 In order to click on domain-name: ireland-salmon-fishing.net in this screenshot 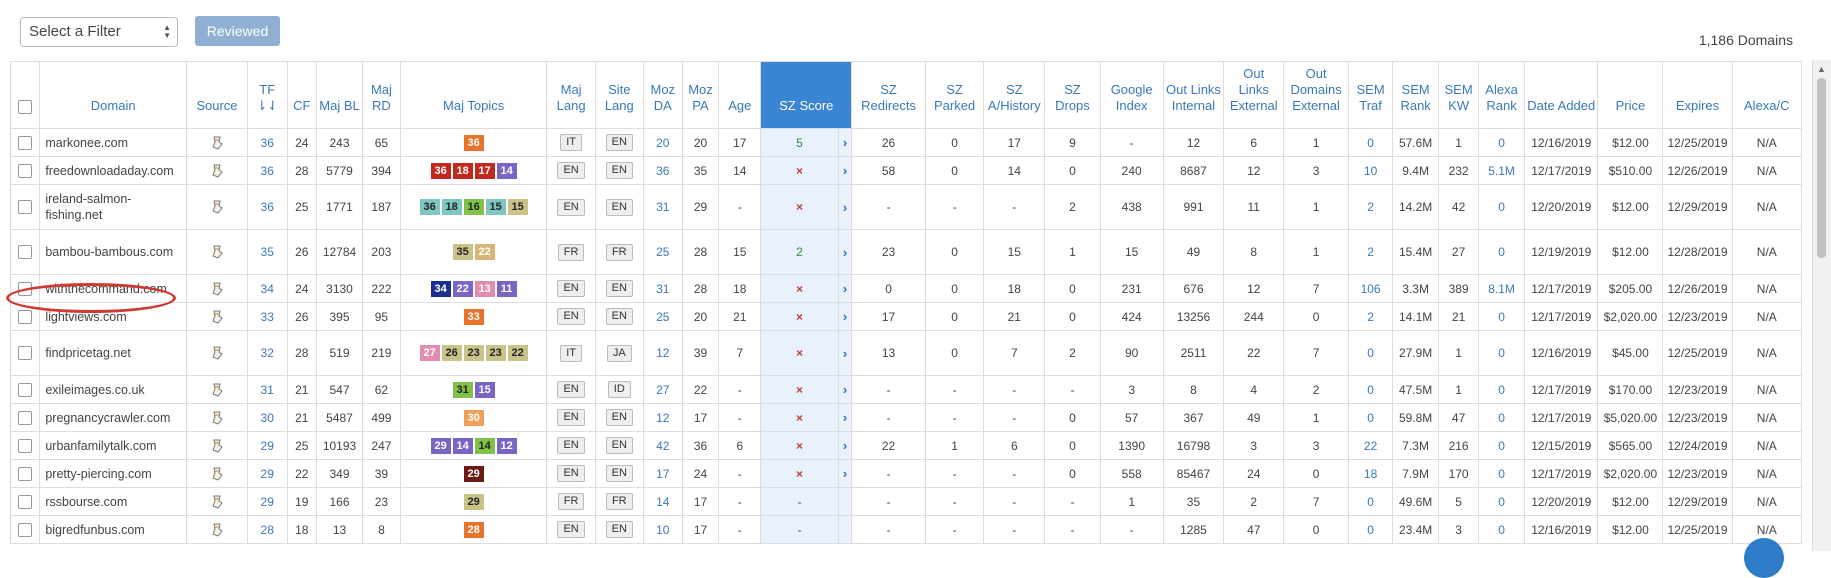, I will do `click(88, 207)`.